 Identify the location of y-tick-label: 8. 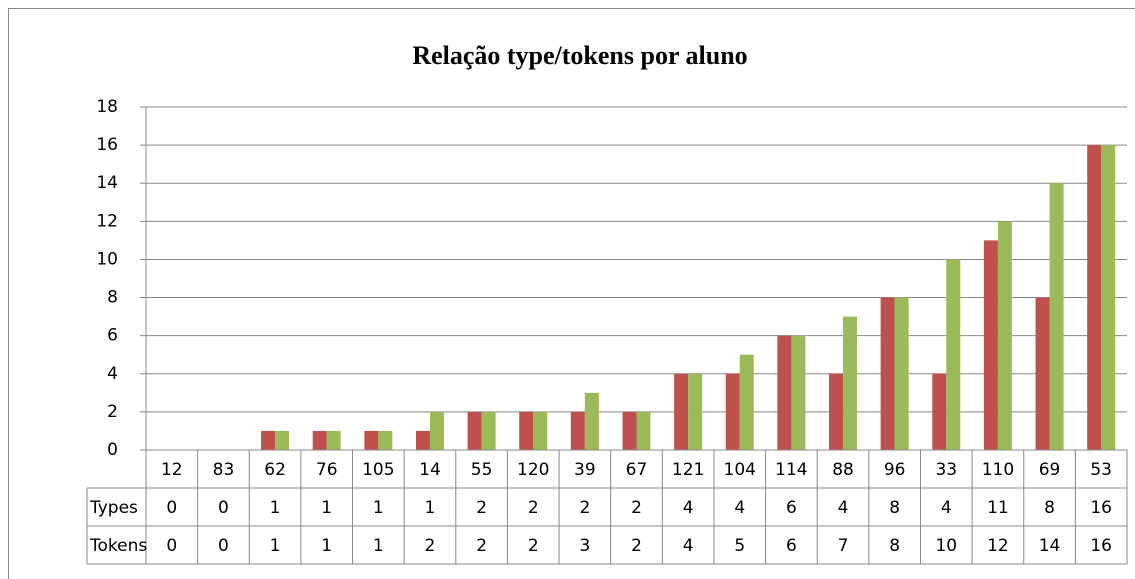
(112, 298).